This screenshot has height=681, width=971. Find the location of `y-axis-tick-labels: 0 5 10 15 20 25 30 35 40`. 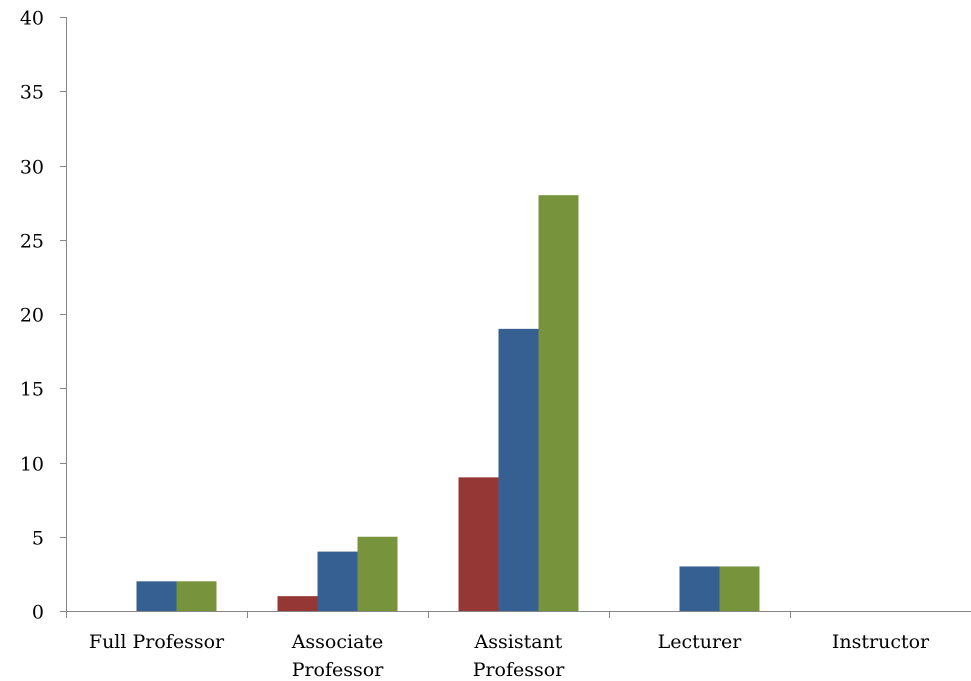

y-axis-tick-labels: 0 5 10 15 20 25 30 35 40 is located at coordinates (32, 316).